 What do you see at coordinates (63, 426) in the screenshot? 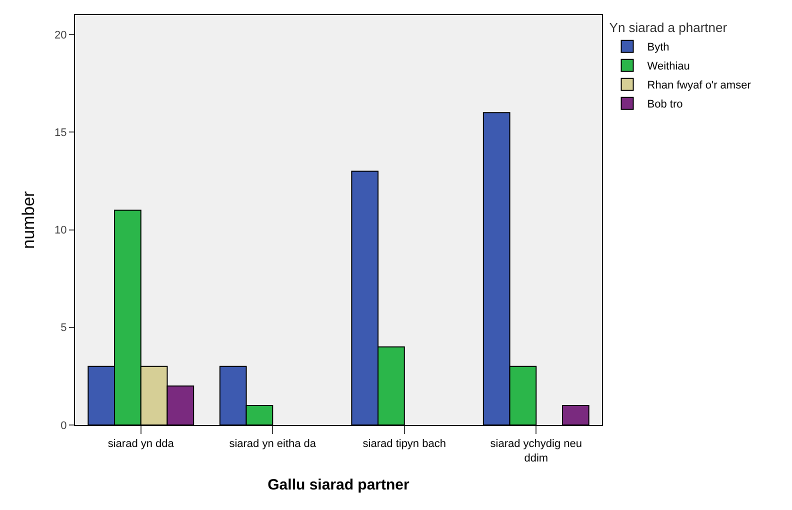
I see `y-tick-label: 0` at bounding box center [63, 426].